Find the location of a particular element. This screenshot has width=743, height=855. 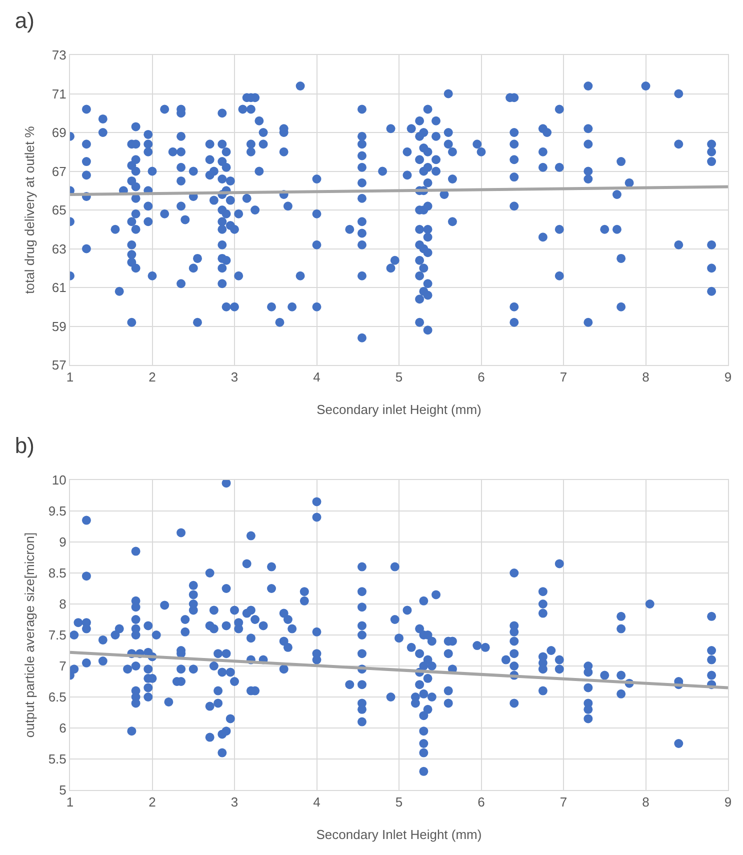

y-tick-label: 65 is located at coordinates (59, 210).